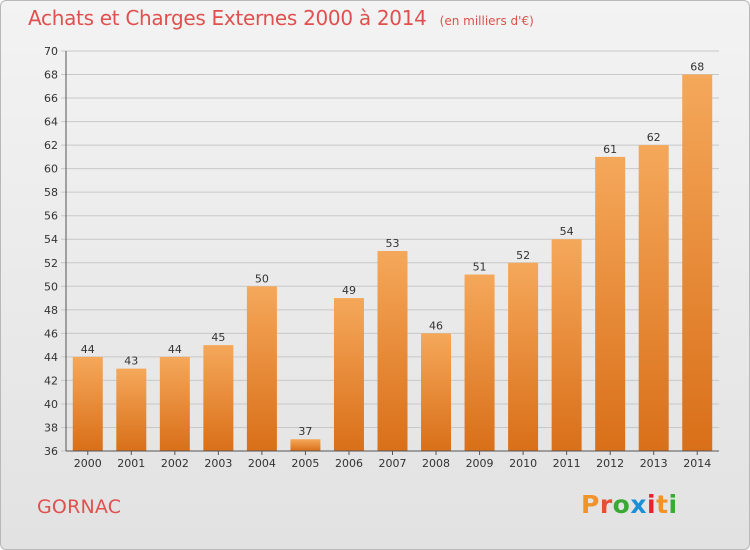 The image size is (750, 550). What do you see at coordinates (51, 357) in the screenshot?
I see `y-tick-label: 44` at bounding box center [51, 357].